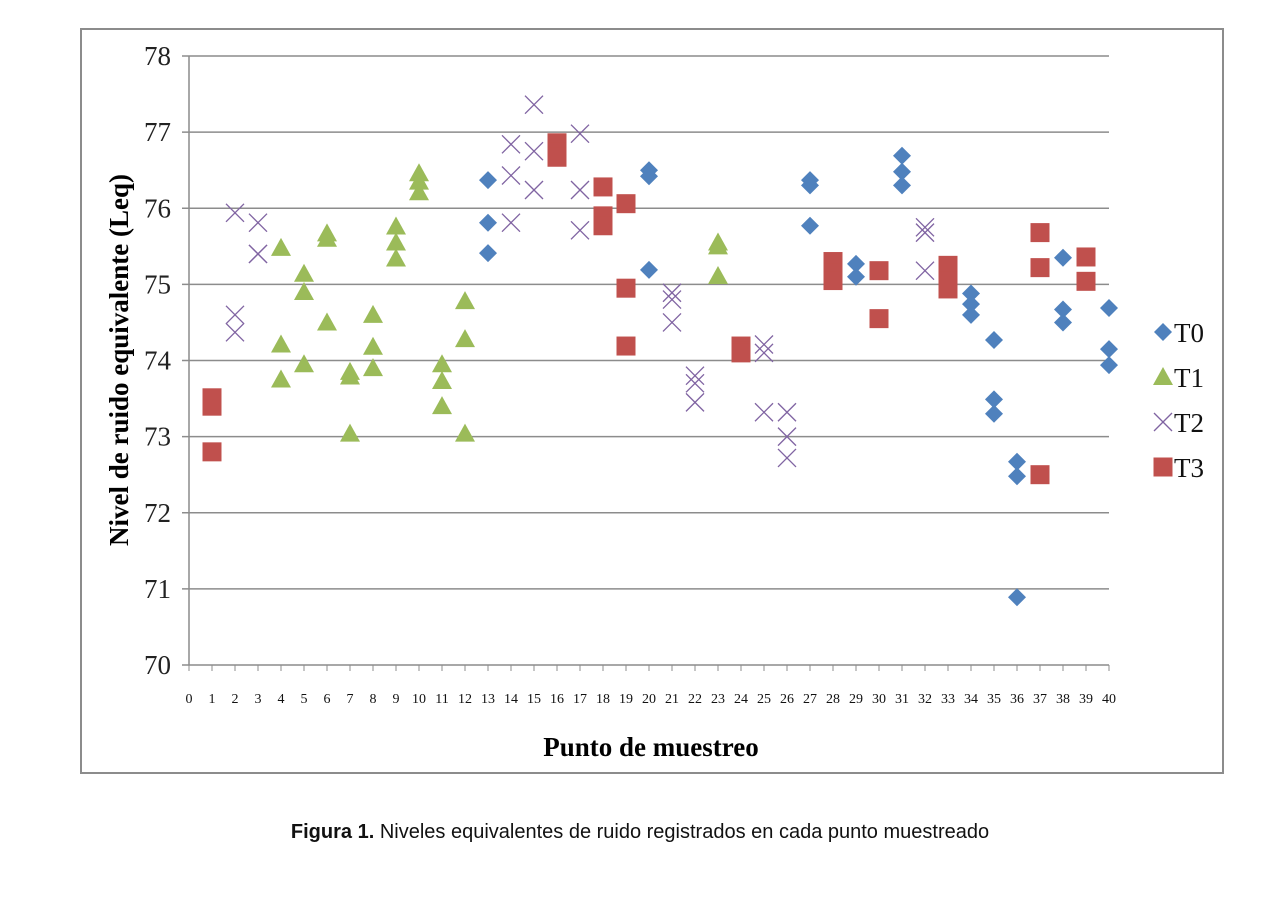 The height and width of the screenshot is (897, 1280). Describe the element at coordinates (994, 699) in the screenshot. I see `x-tick-label: 35` at that location.